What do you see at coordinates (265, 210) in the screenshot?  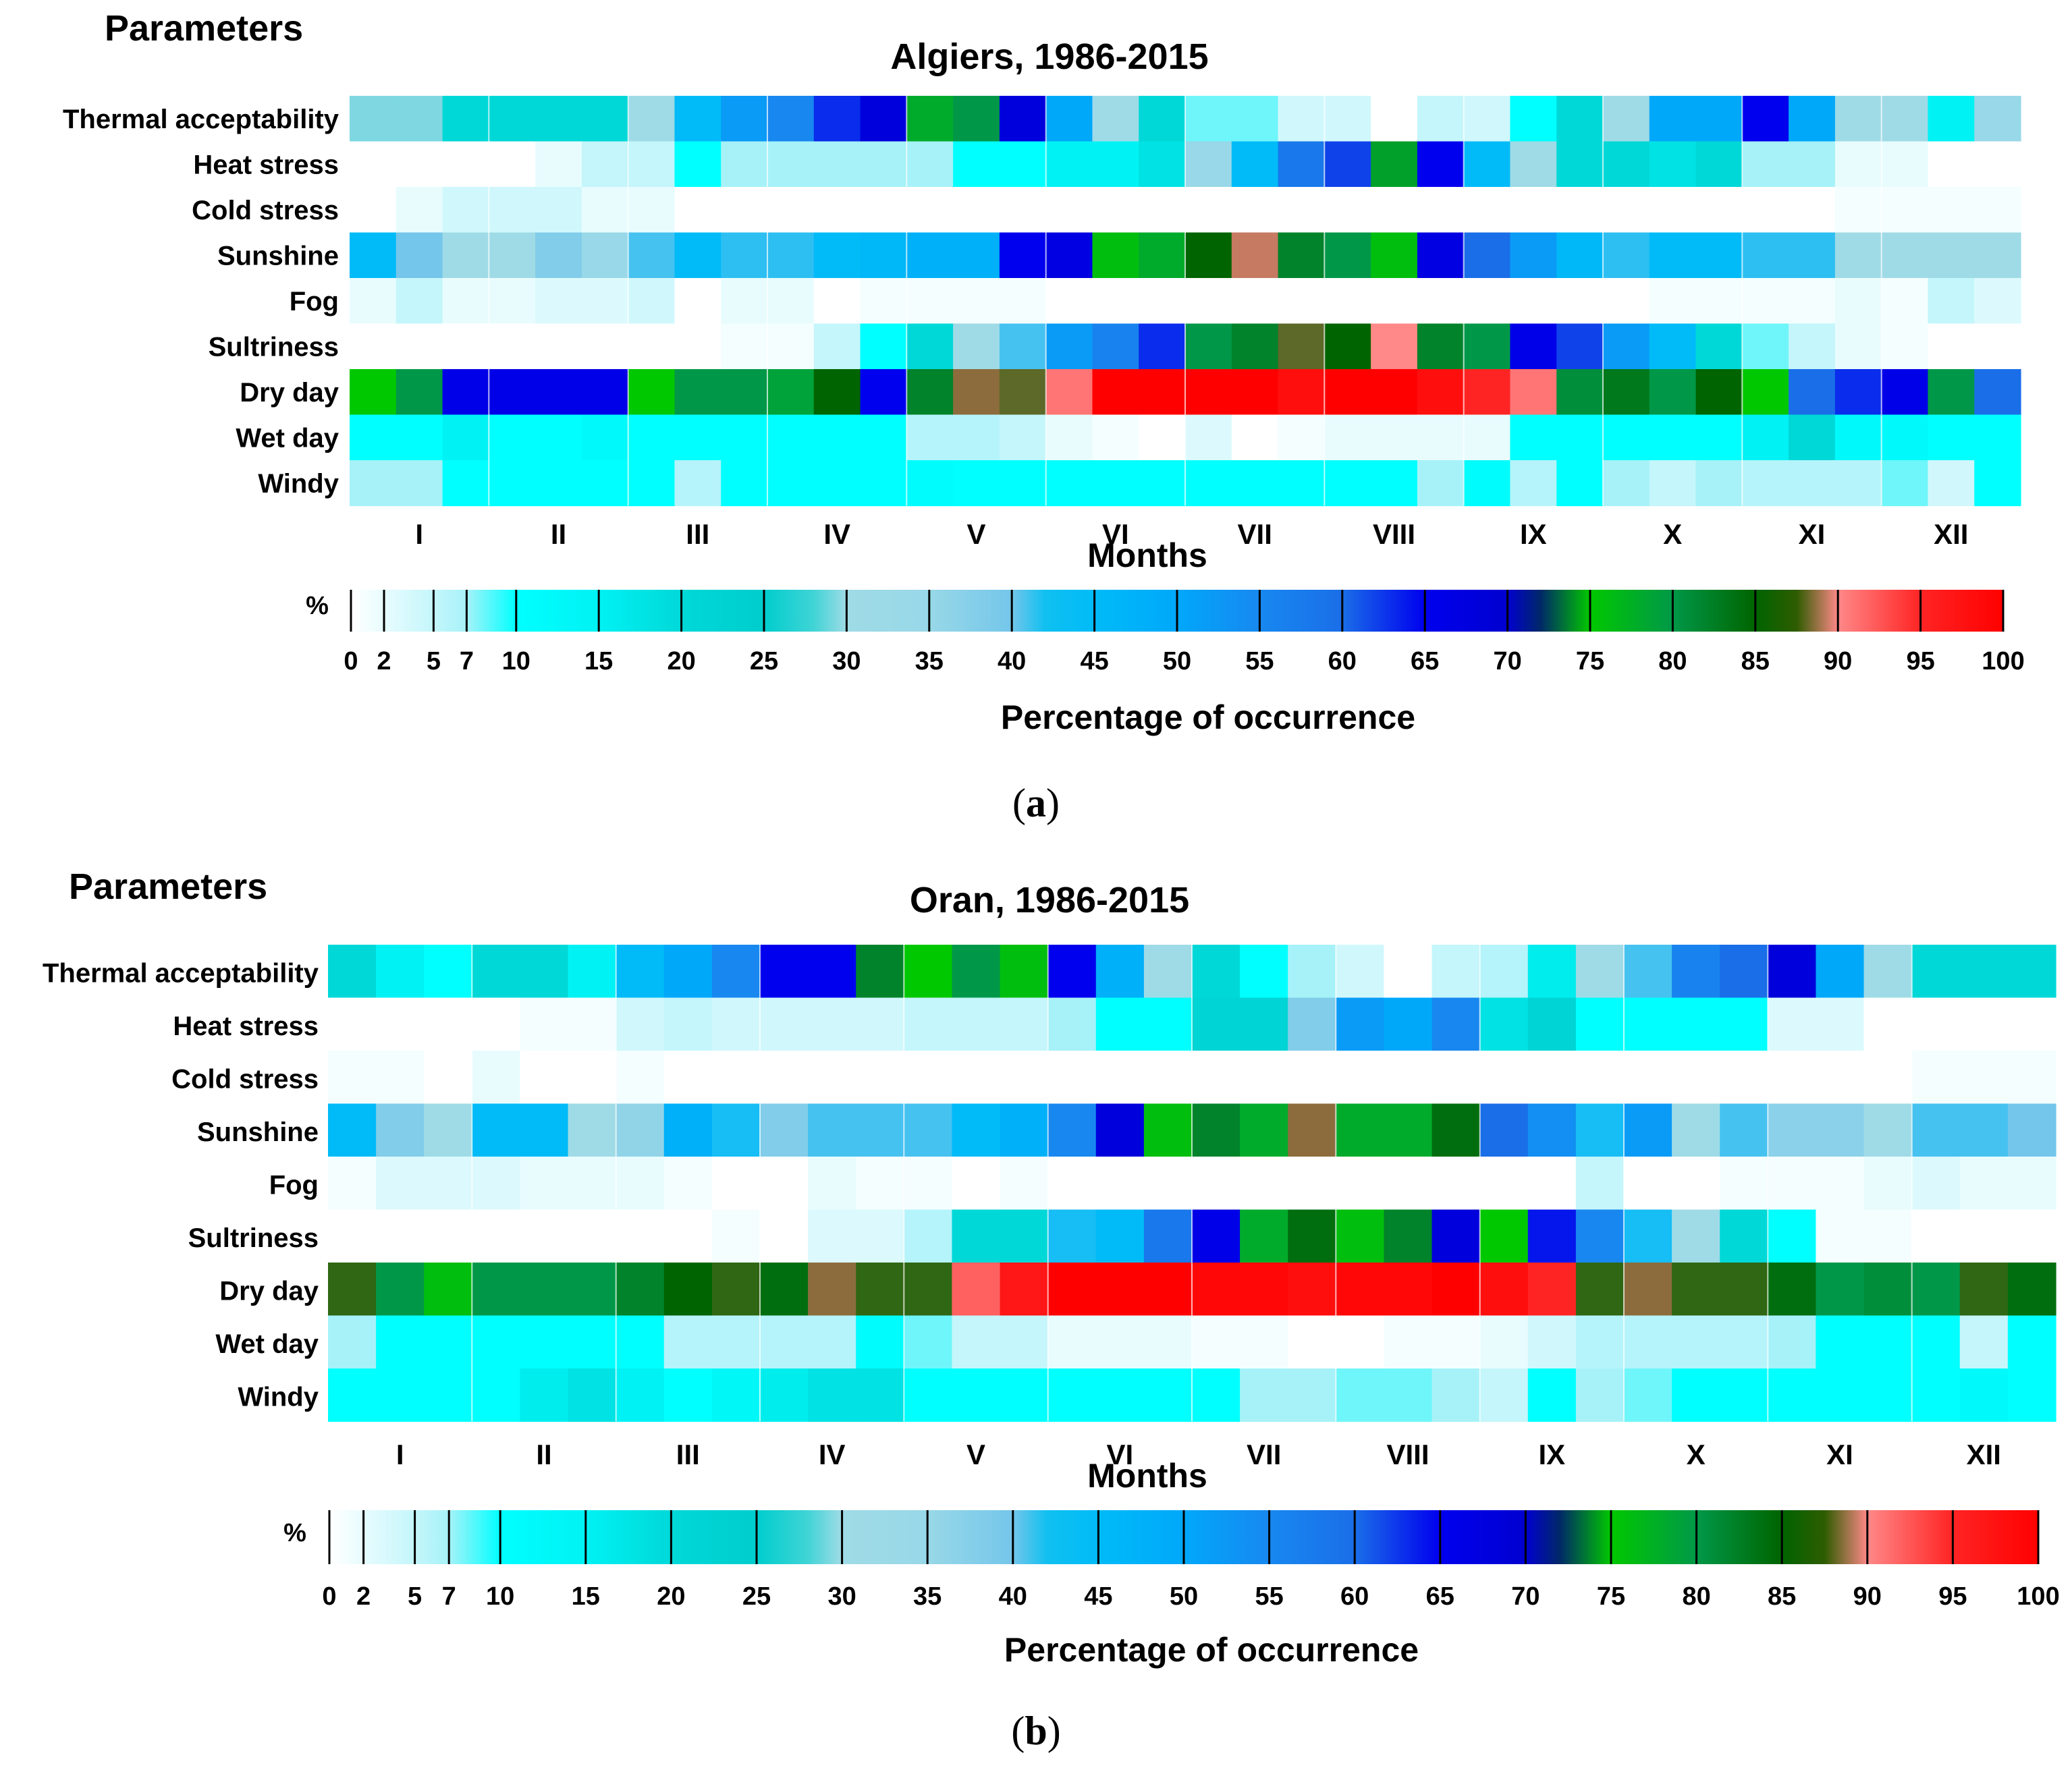 I see `row-label: Cold stress` at bounding box center [265, 210].